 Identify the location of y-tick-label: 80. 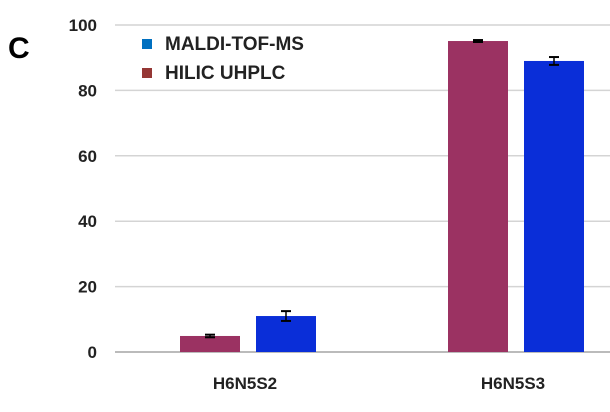
(87, 90).